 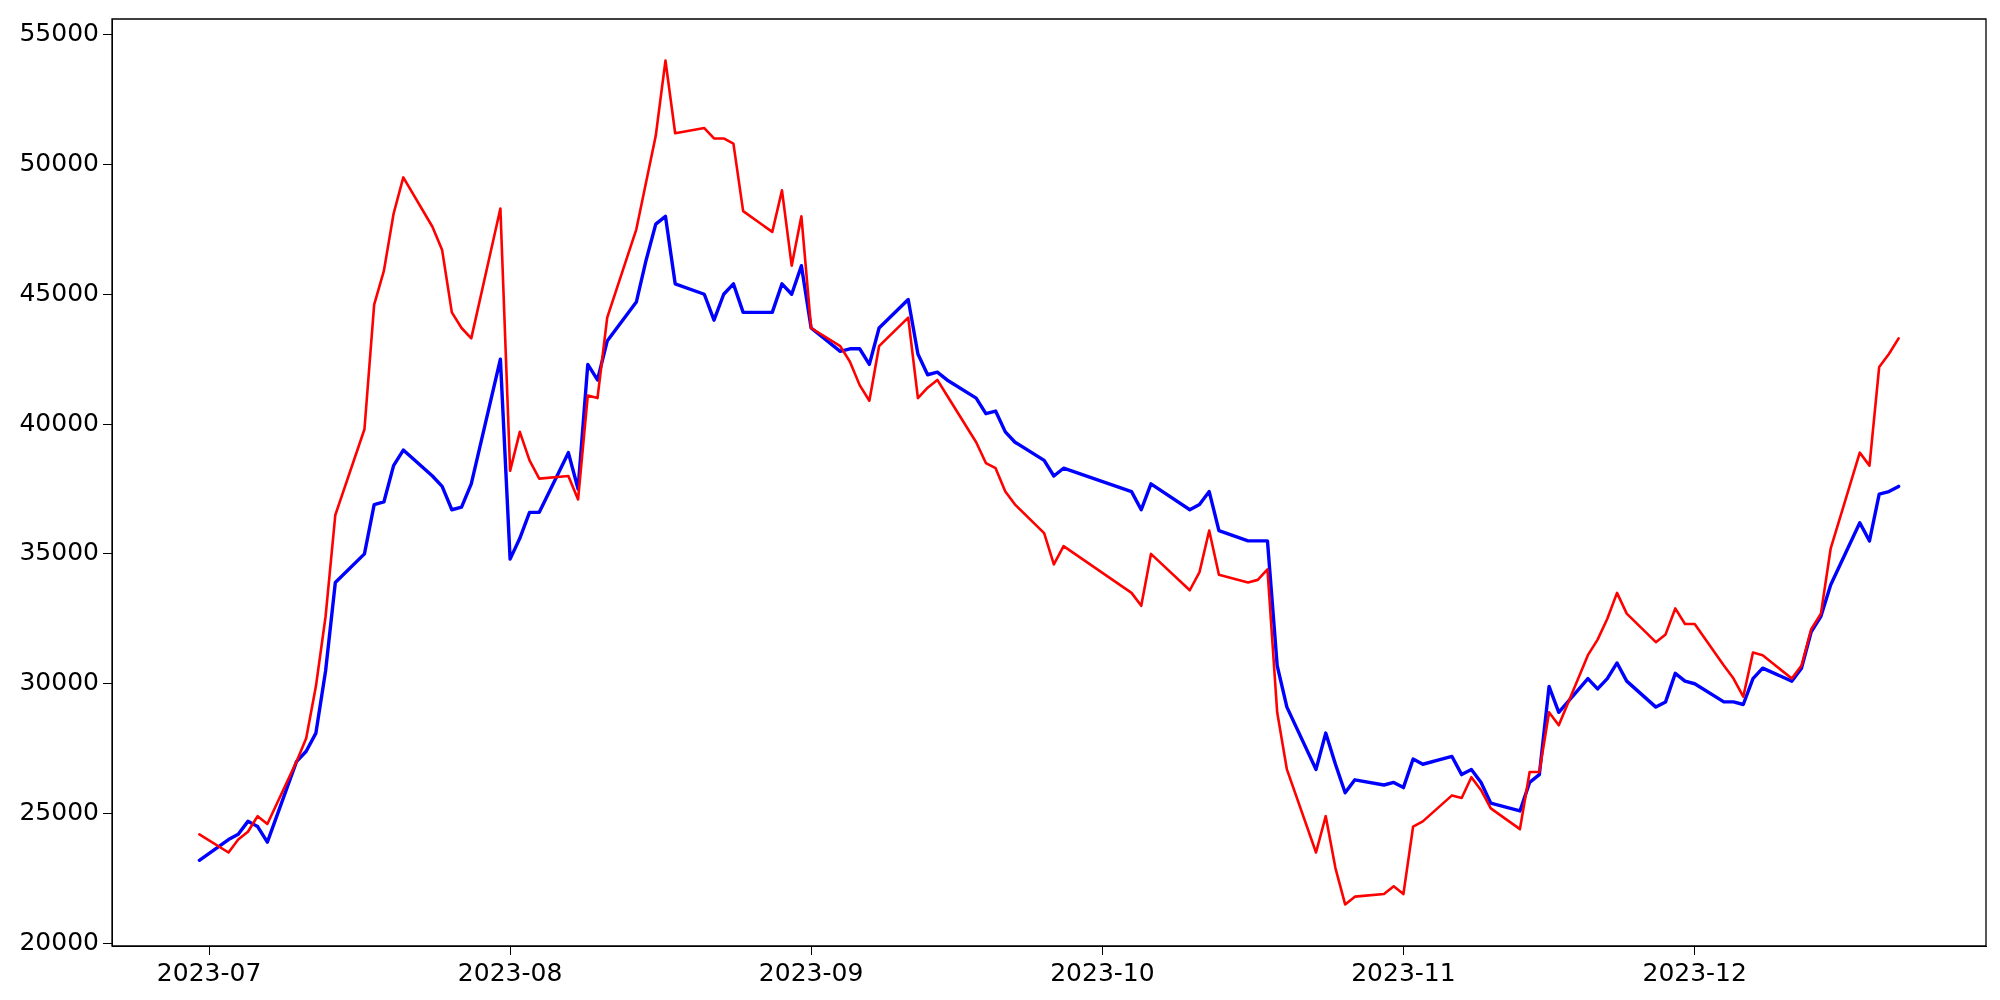 I want to click on y-tick-label: 20000, so click(x=59, y=941).